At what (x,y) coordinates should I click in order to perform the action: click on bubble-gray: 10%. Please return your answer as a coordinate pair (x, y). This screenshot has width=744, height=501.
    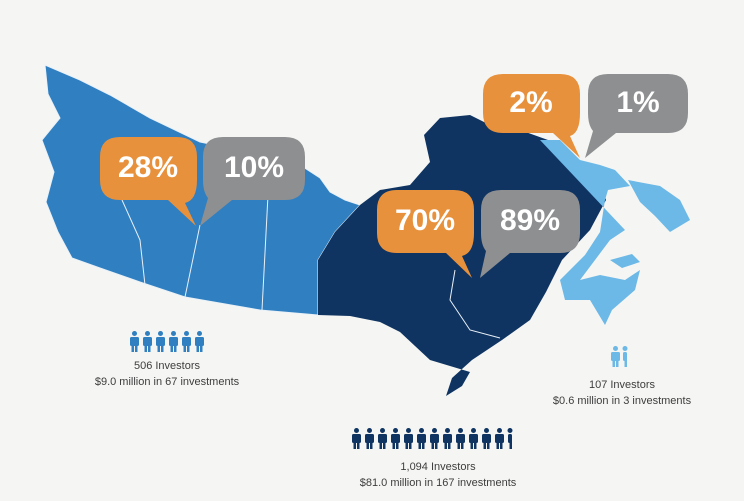
    Looking at the image, I should click on (252, 181).